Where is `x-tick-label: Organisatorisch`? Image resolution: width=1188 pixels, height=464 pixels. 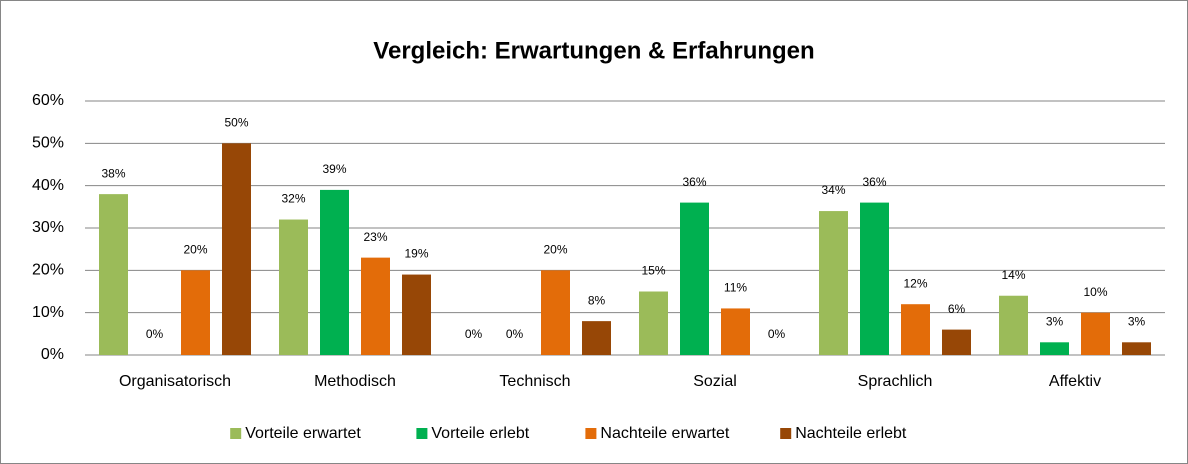
x-tick-label: Organisatorisch is located at coordinates (175, 381).